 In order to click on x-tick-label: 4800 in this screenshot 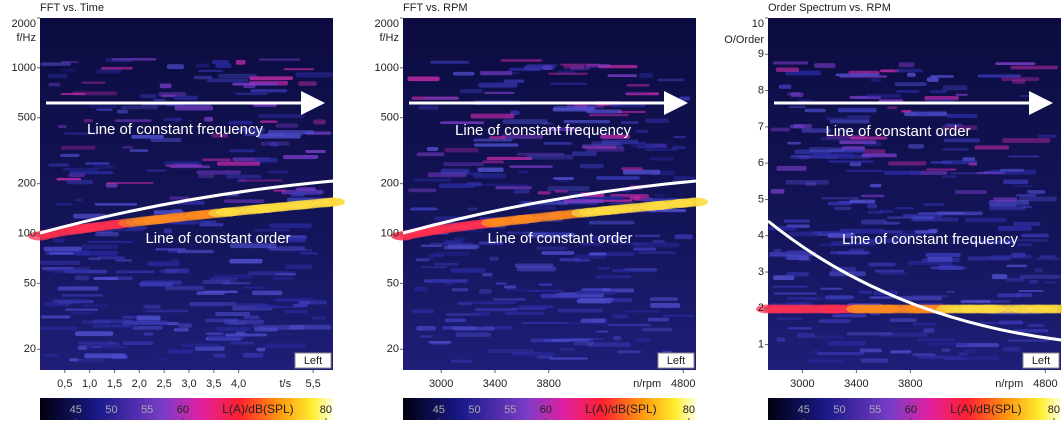, I will do `click(1045, 384)`.